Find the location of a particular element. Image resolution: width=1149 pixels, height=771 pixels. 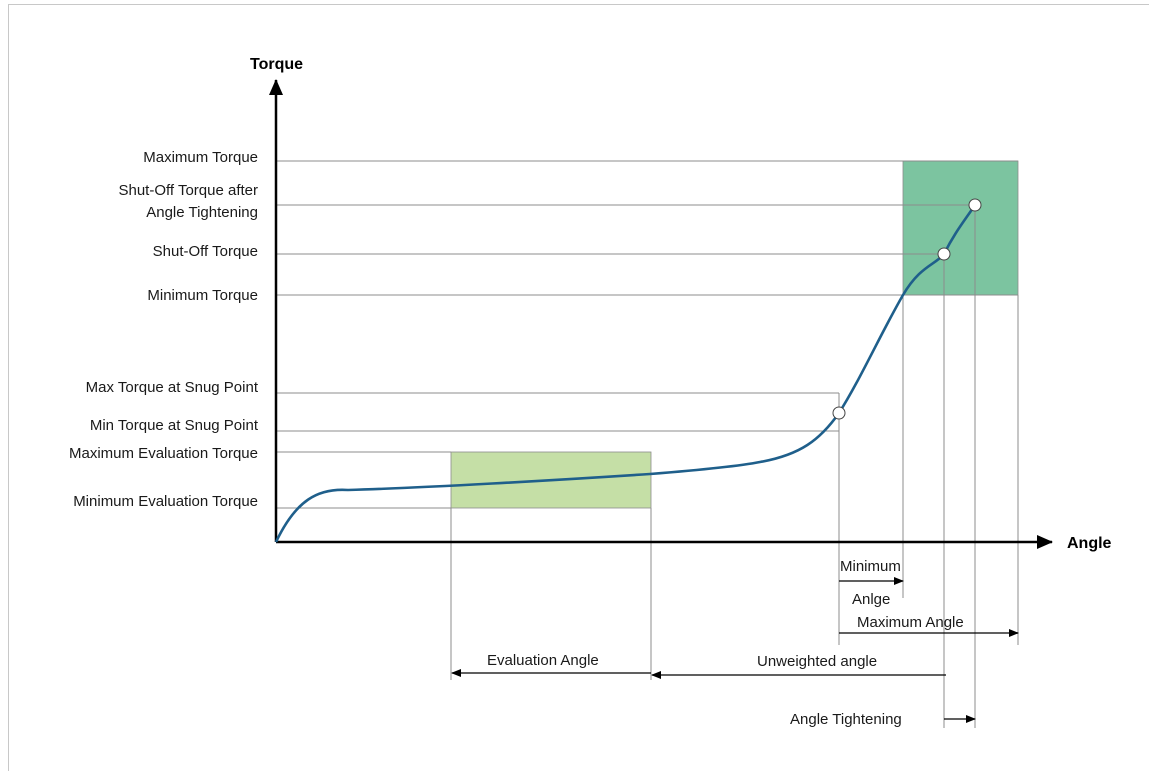

label-maximum-angle: Maximum Angle is located at coordinates (910, 622).